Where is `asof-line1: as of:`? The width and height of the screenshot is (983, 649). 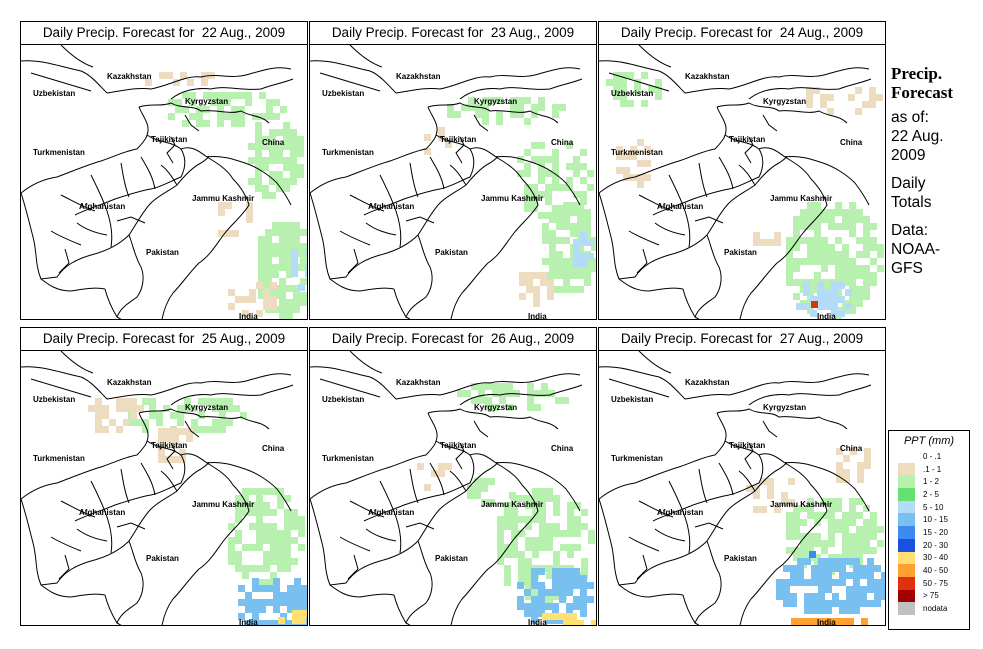
asof-line1: as of: is located at coordinates (910, 117).